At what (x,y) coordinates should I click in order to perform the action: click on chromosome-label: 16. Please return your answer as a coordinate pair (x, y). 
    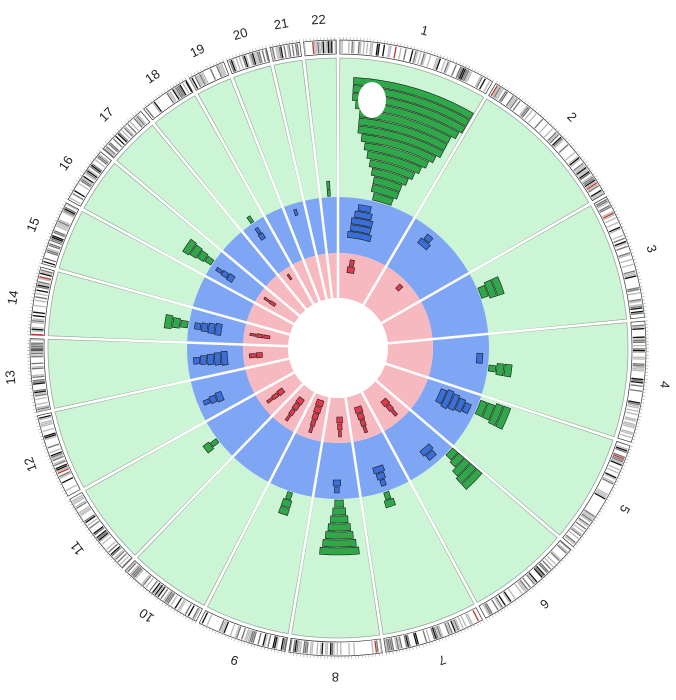
    Looking at the image, I should click on (66, 163).